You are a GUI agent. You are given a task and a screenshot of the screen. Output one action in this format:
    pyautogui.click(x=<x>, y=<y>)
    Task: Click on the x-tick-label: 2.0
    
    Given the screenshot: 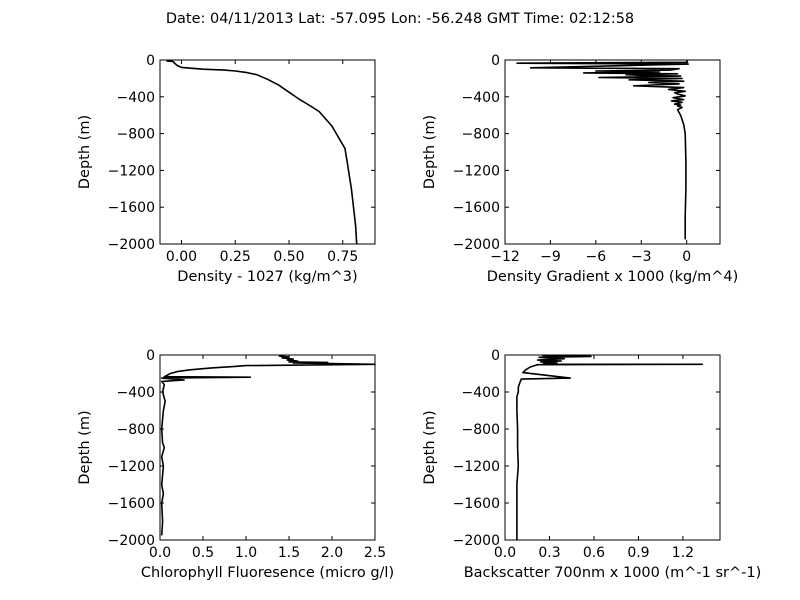 What is the action you would take?
    pyautogui.click(x=332, y=553)
    